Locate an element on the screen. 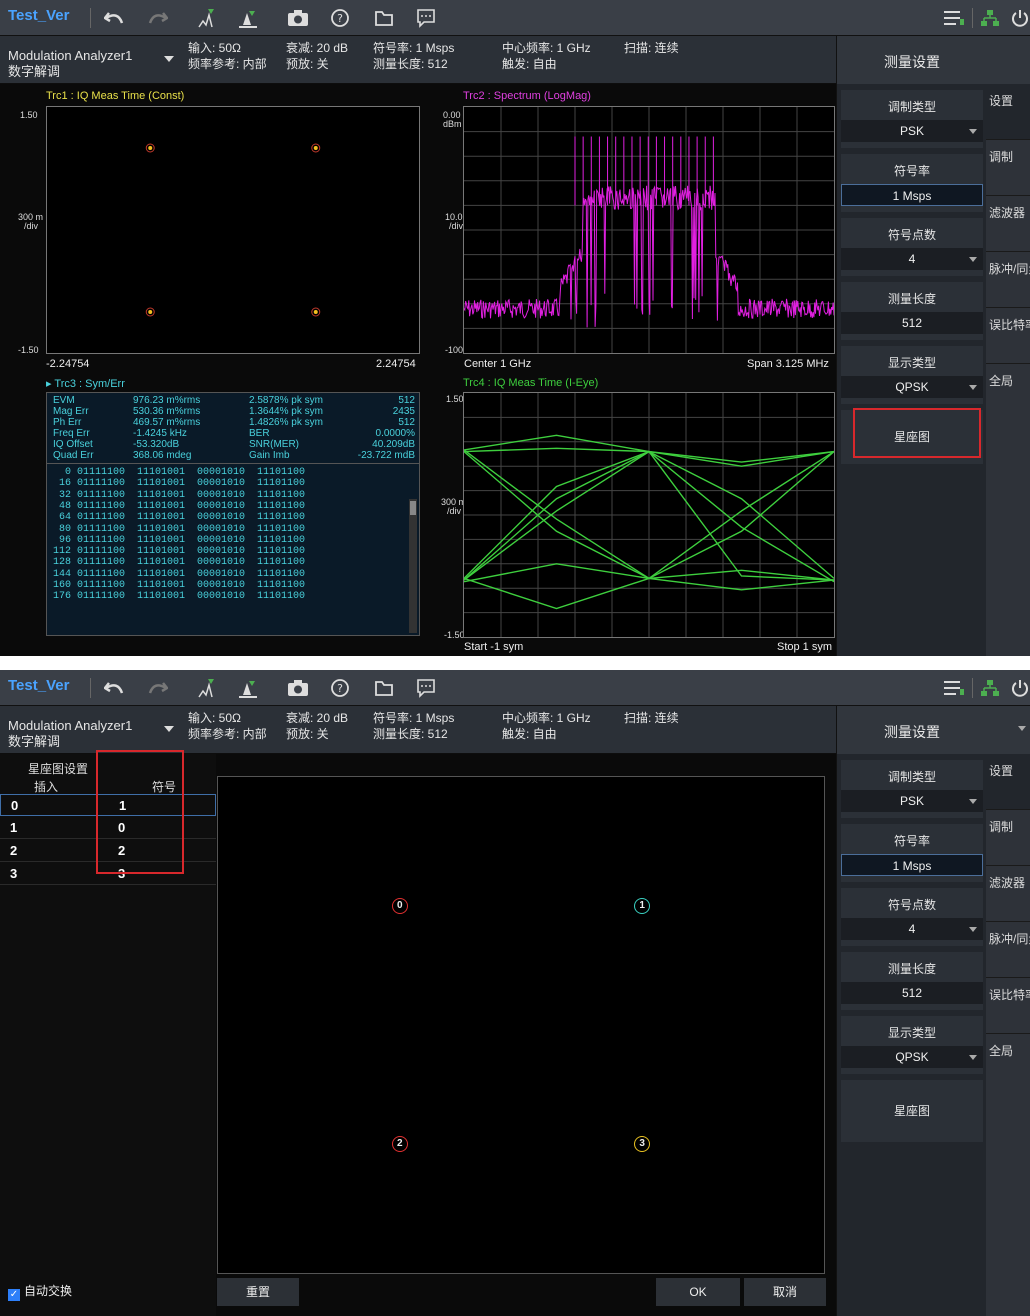  ok-button: OK is located at coordinates (698, 1292).